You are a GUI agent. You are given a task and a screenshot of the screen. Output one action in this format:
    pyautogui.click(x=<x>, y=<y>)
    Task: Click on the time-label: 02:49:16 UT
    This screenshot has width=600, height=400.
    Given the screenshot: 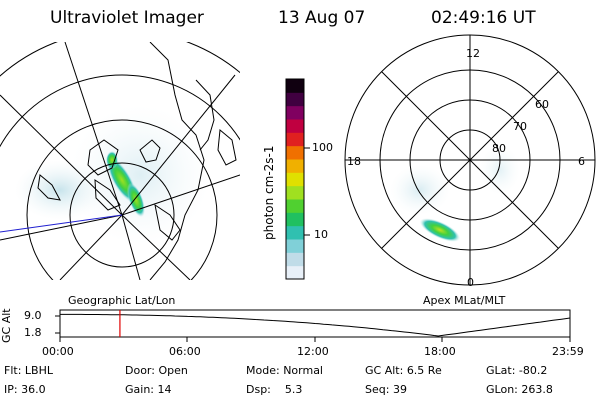 What is the action you would take?
    pyautogui.click(x=483, y=18)
    